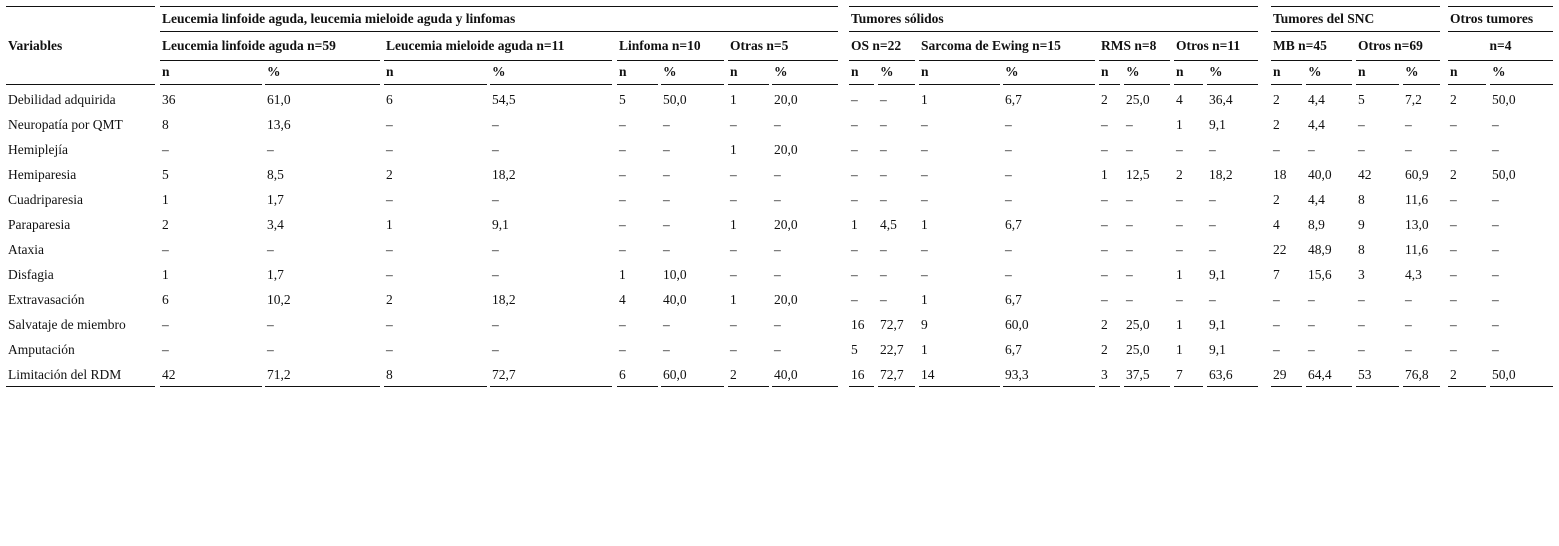 The width and height of the screenshot is (1559, 546). What do you see at coordinates (1280, 249) in the screenshot?
I see `cell: 22` at bounding box center [1280, 249].